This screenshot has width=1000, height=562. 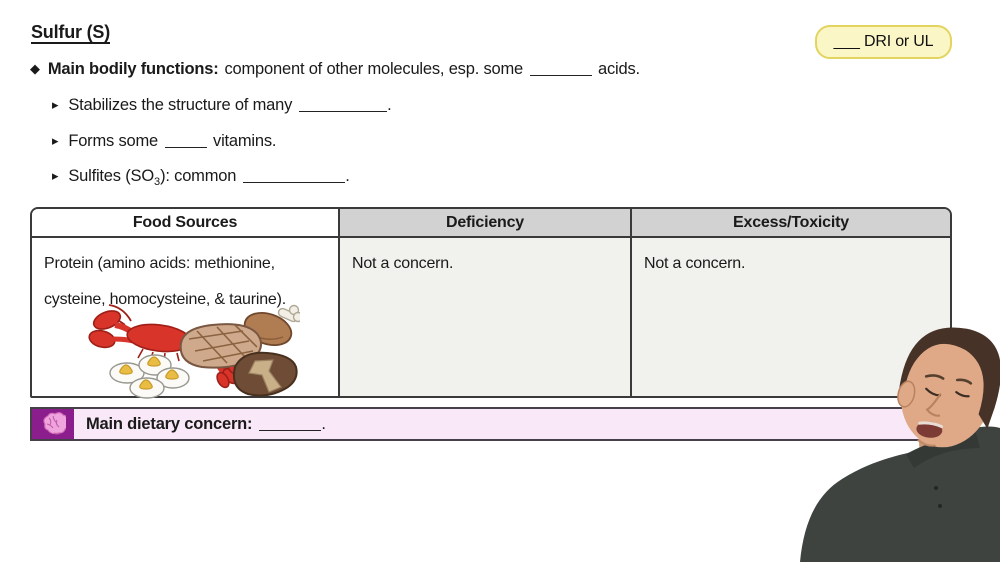 I want to click on grilled-steak-icon, so click(x=221, y=346).